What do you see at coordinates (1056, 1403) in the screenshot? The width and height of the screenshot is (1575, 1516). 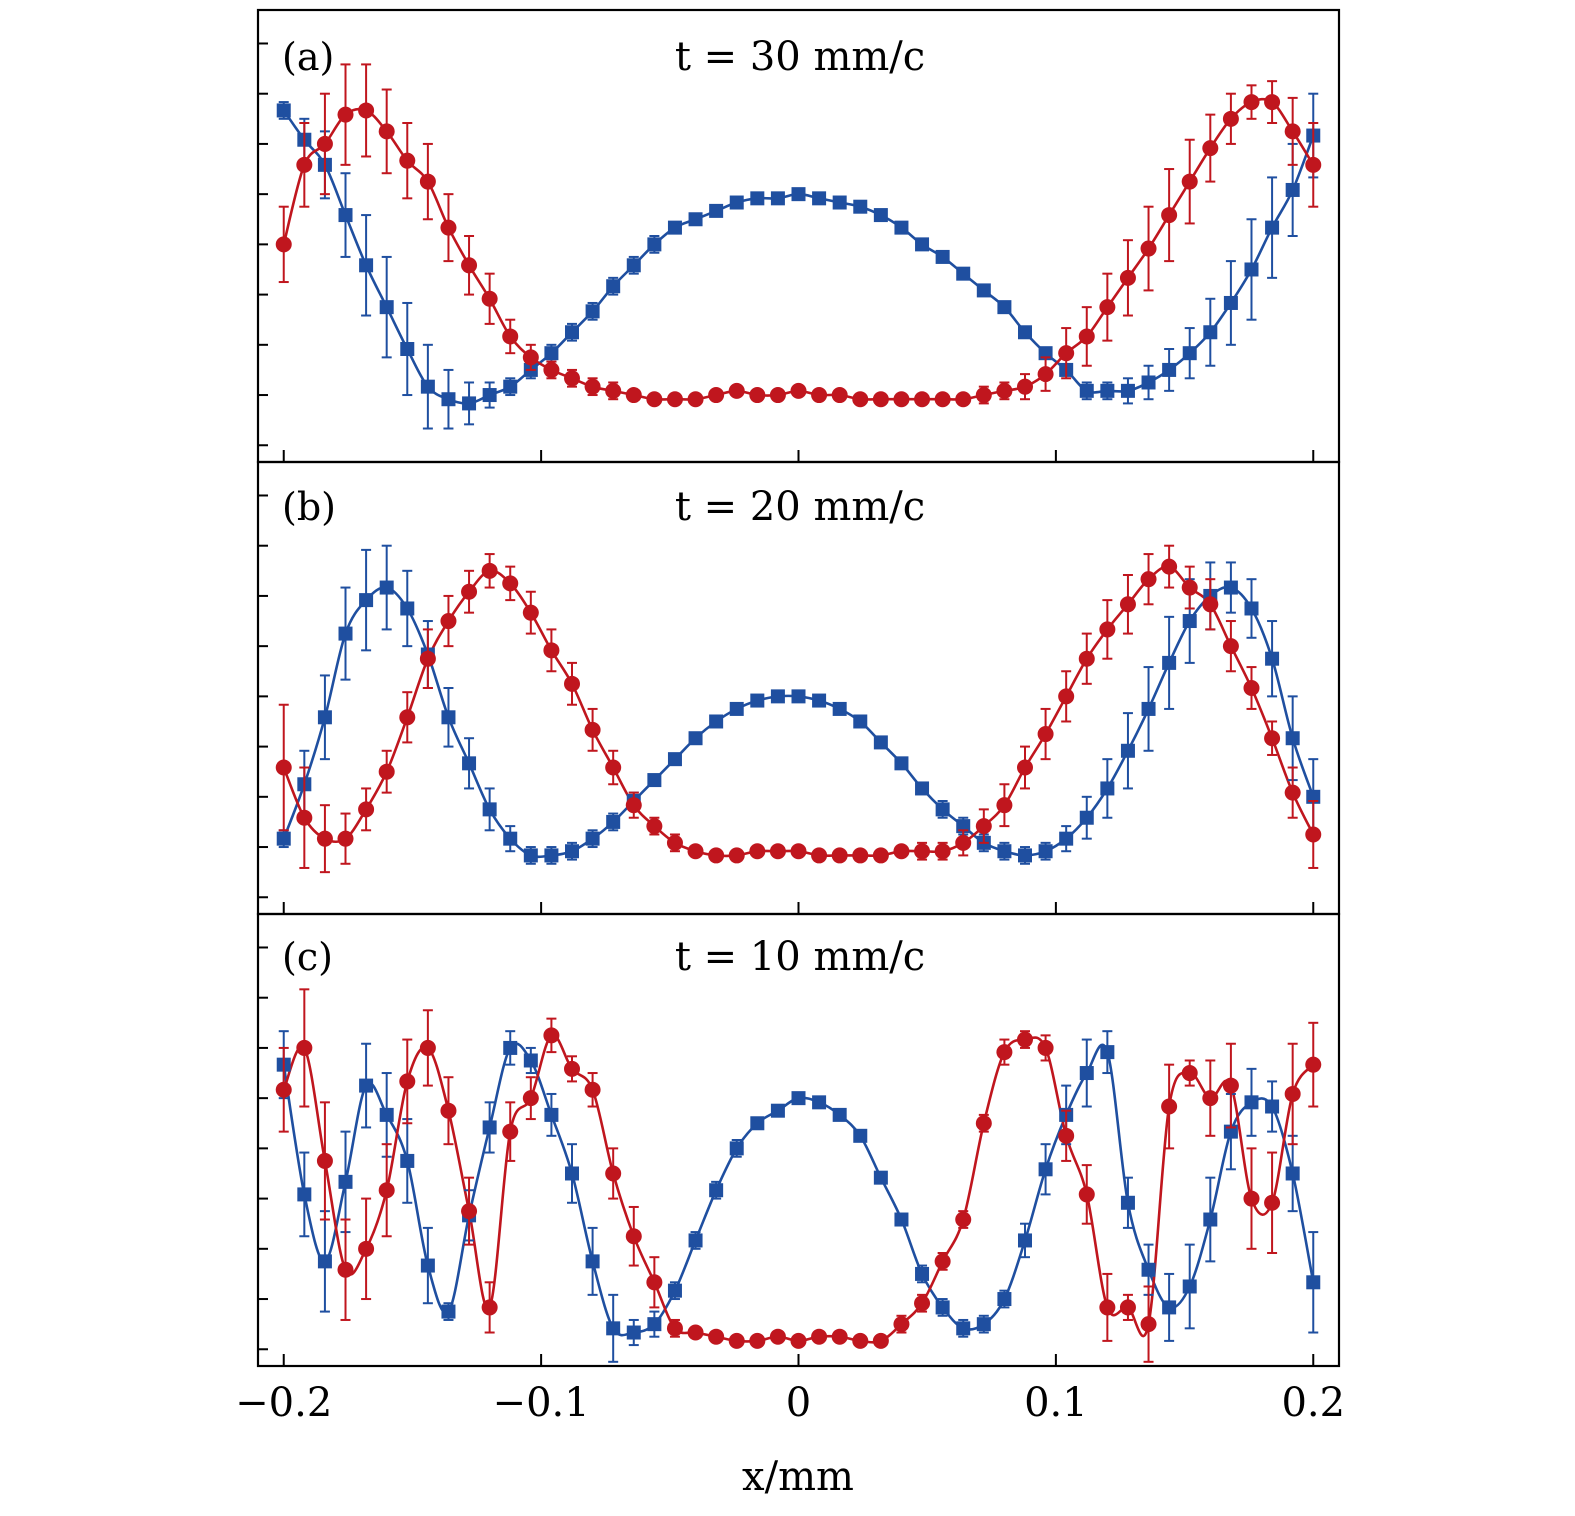 I see `x-tick-label: 0.1` at bounding box center [1056, 1403].